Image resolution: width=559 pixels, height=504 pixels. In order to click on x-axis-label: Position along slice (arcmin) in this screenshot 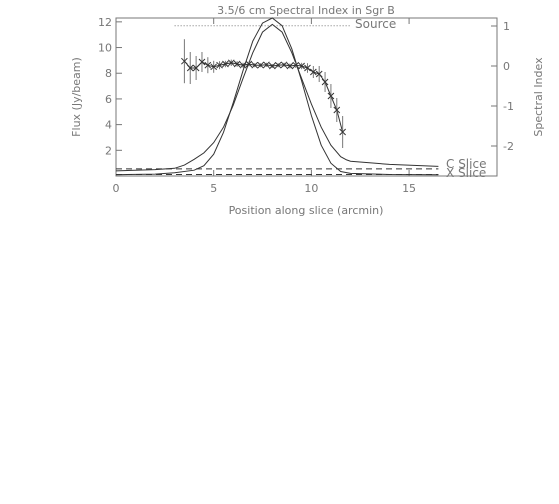, I will do `click(306, 210)`.